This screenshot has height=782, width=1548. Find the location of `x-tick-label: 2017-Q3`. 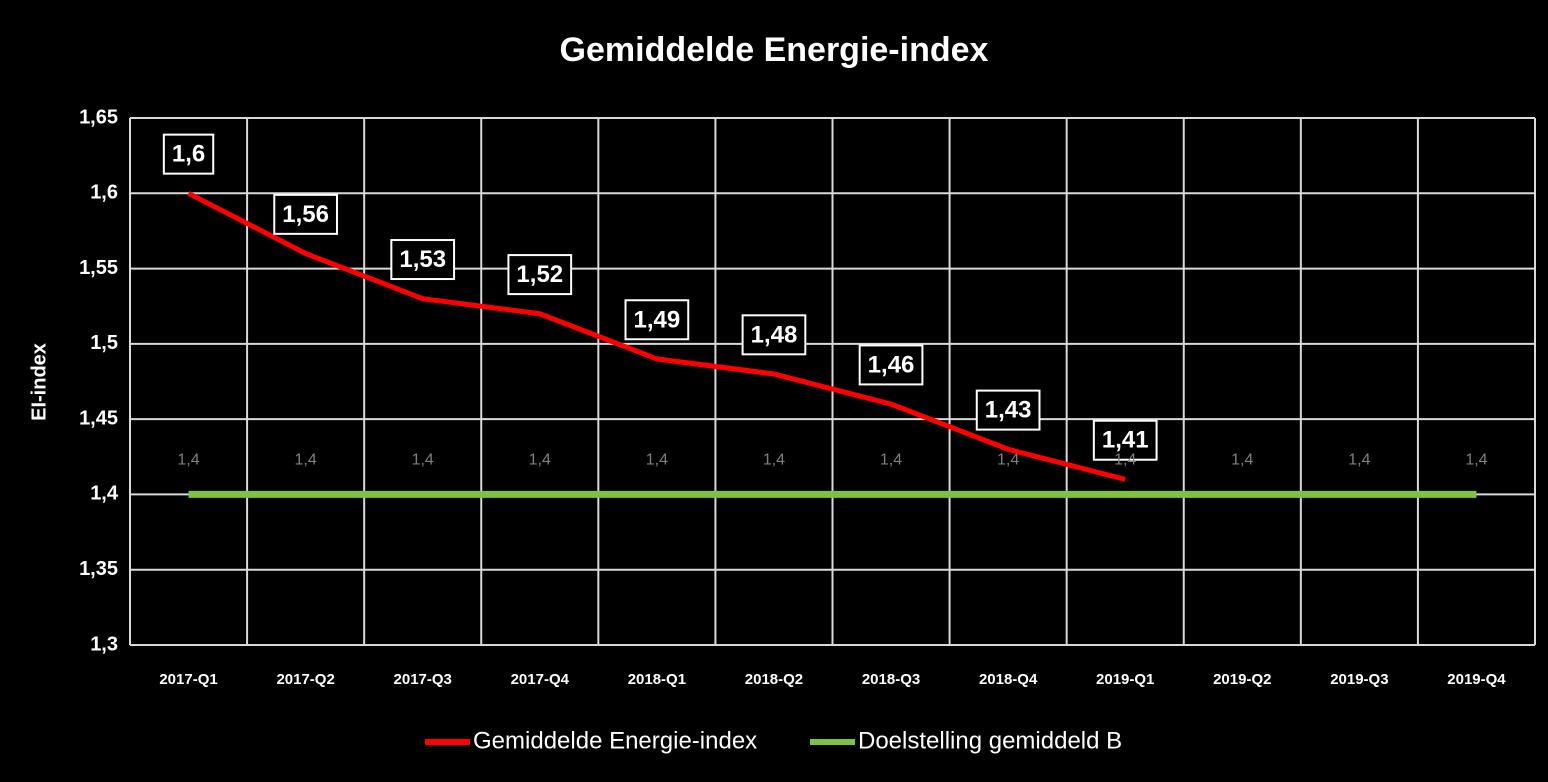

x-tick-label: 2017-Q3 is located at coordinates (423, 679).